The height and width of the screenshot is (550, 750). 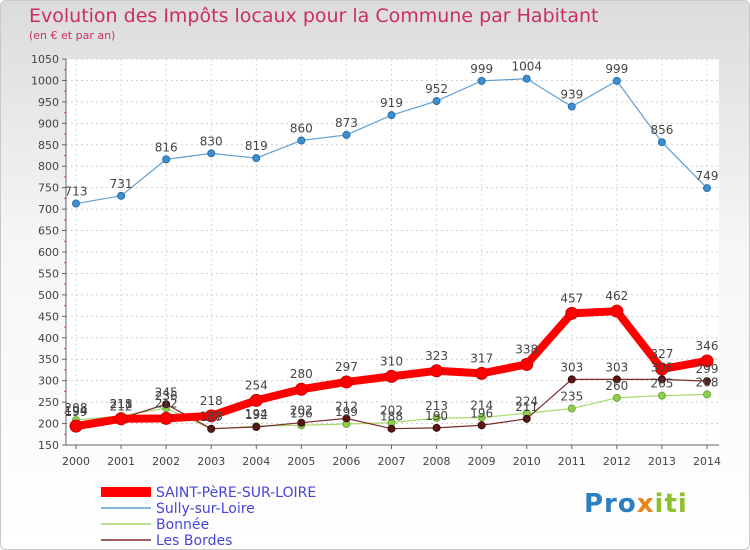 I want to click on data-label: 952, so click(x=436, y=89).